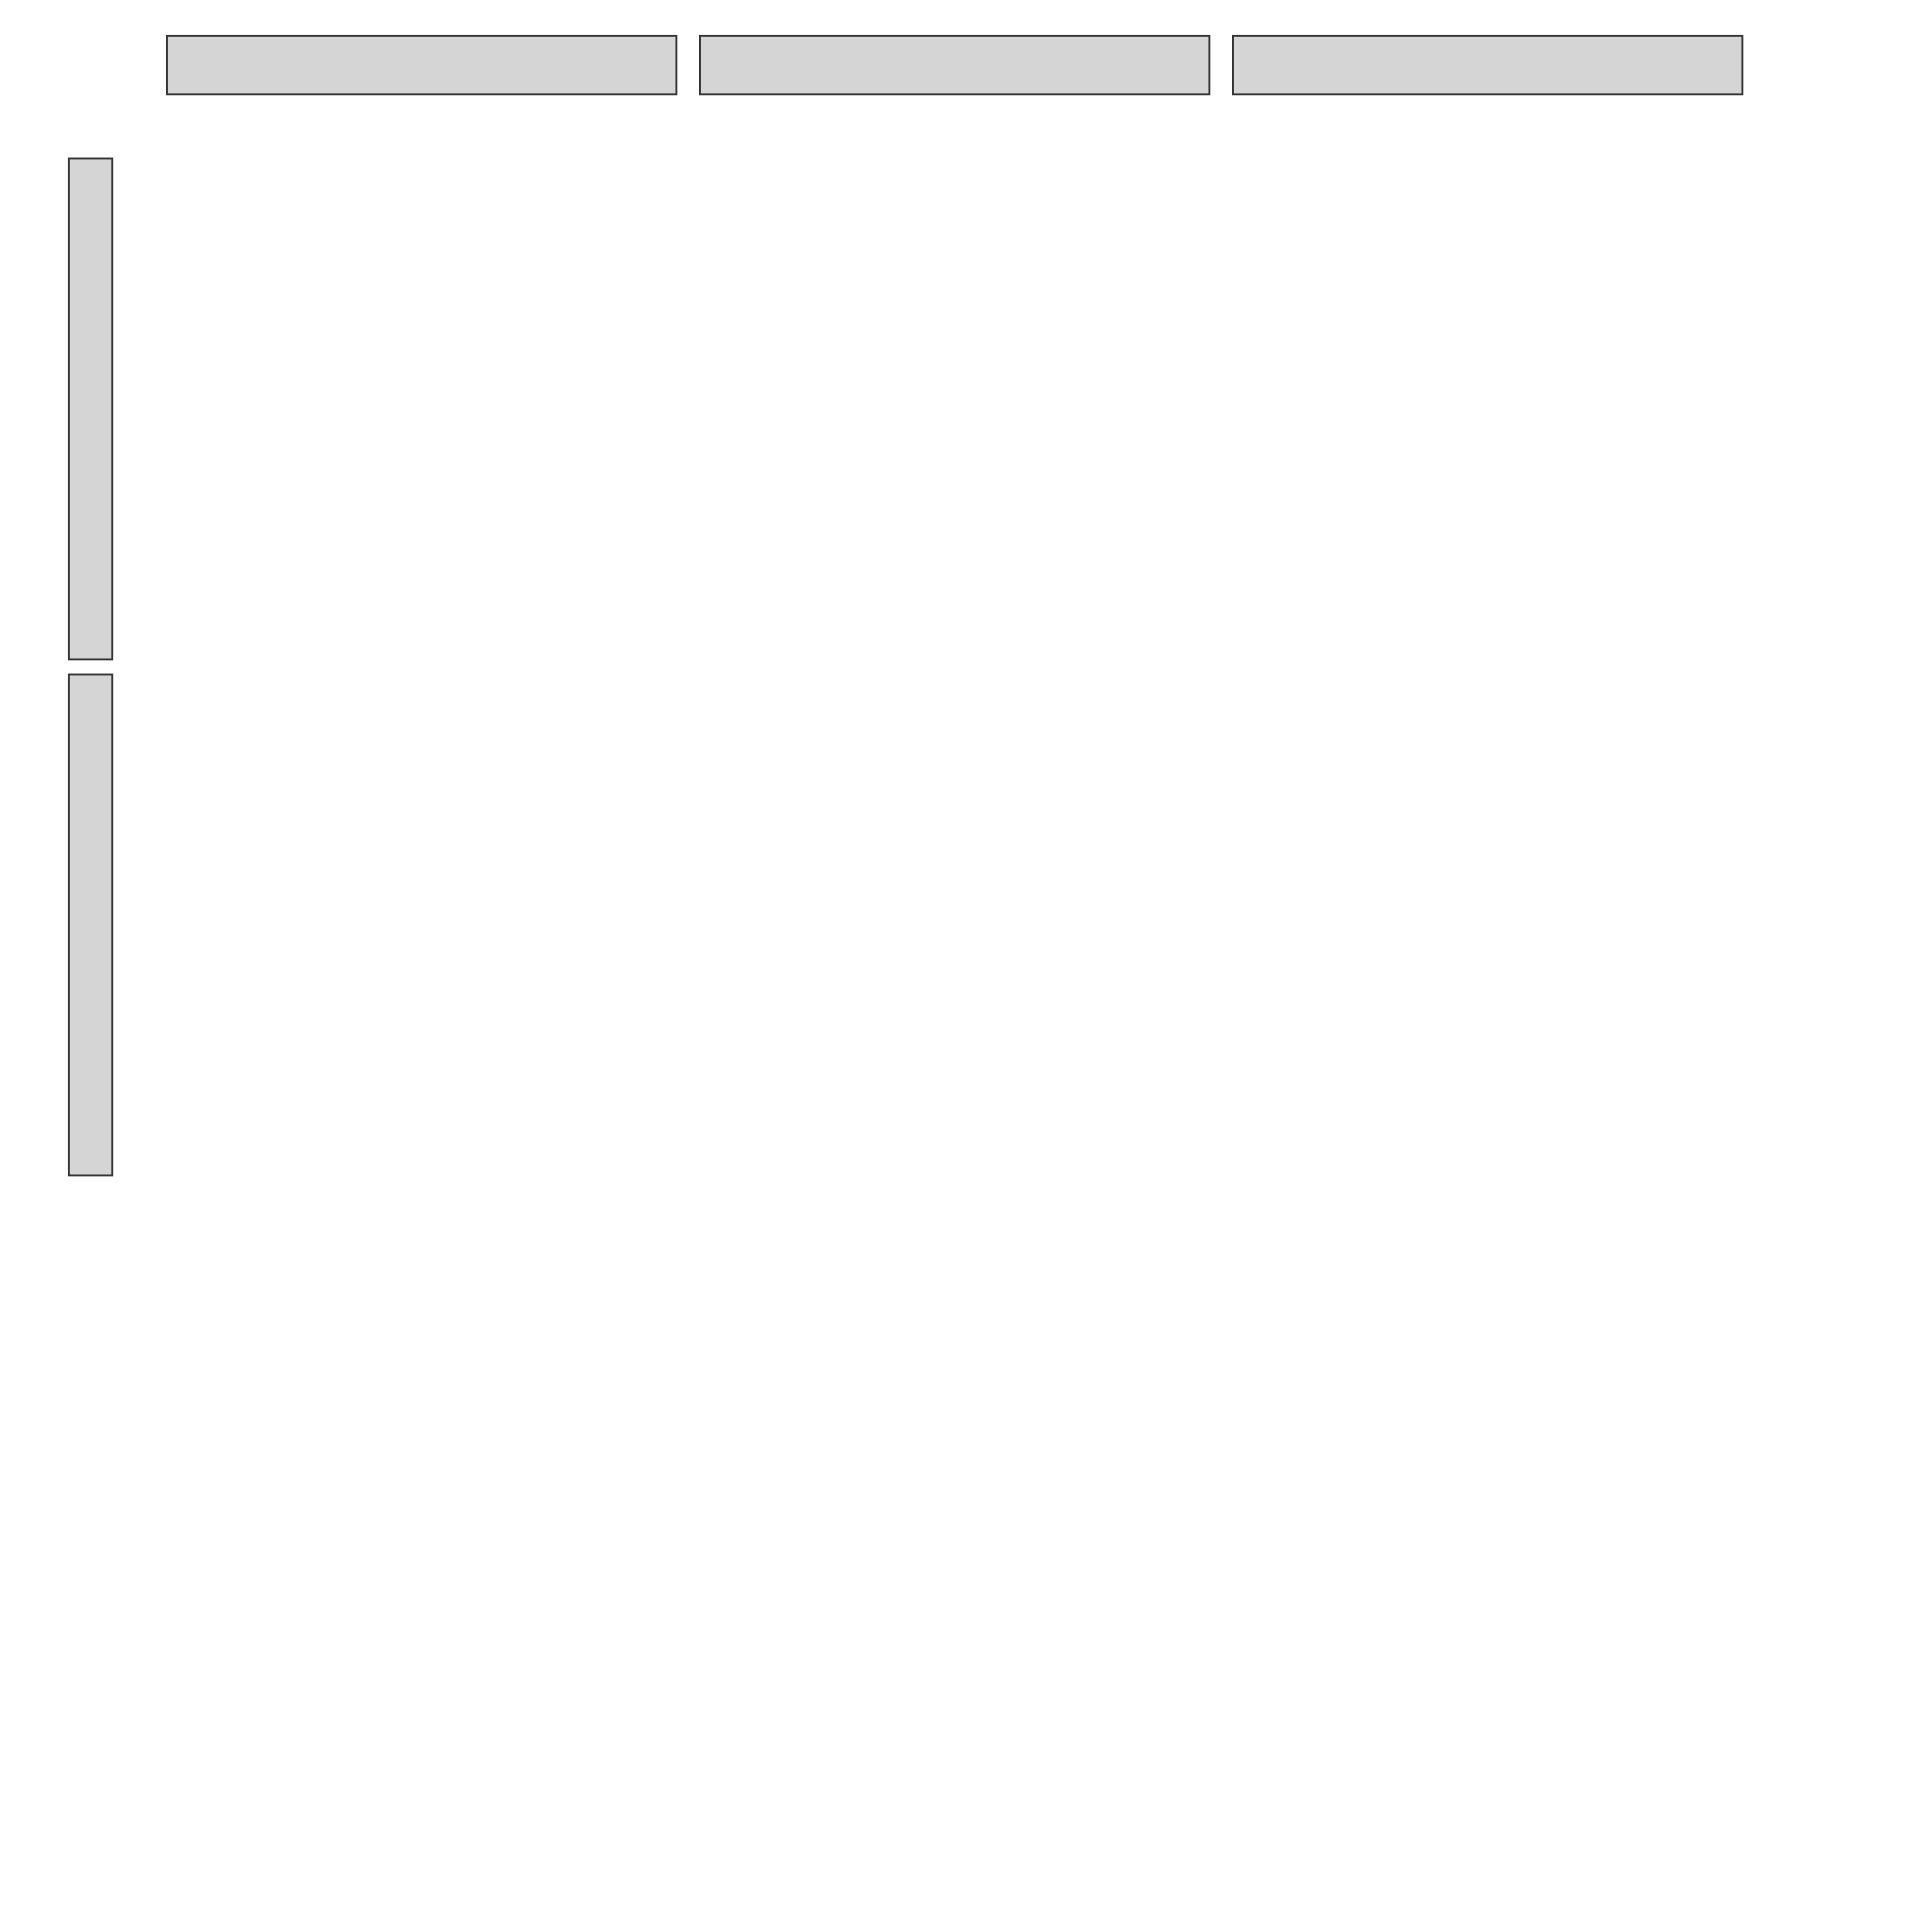 Image resolution: width=1932 pixels, height=1932 pixels. Describe the element at coordinates (90, 925) in the screenshot. I see `facet-strip-ssp5-8.5` at that location.